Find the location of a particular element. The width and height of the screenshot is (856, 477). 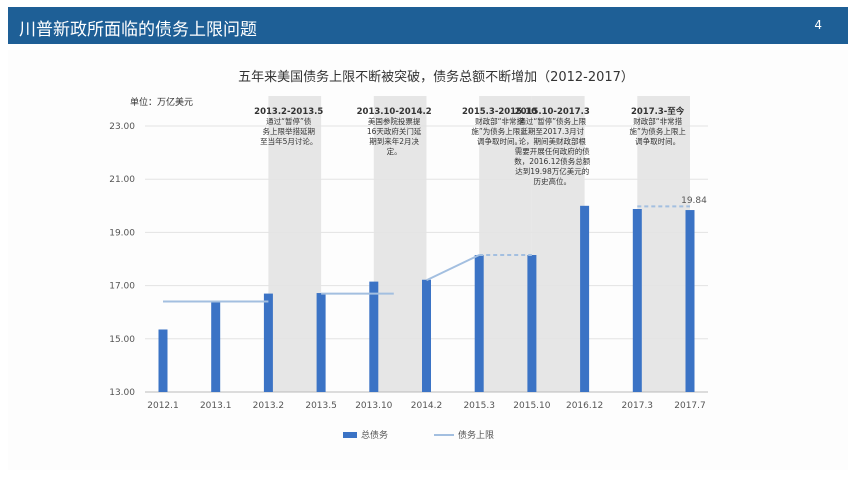

x-tick-label: 2014.2 is located at coordinates (427, 406).